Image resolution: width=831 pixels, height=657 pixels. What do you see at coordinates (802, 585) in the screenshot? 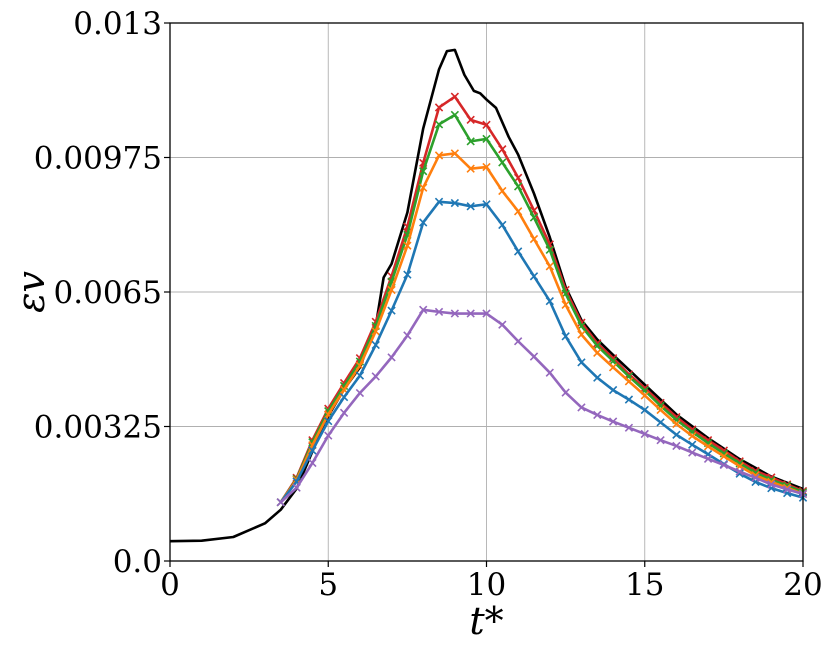
I see `x-tick-label: 20` at bounding box center [802, 585].